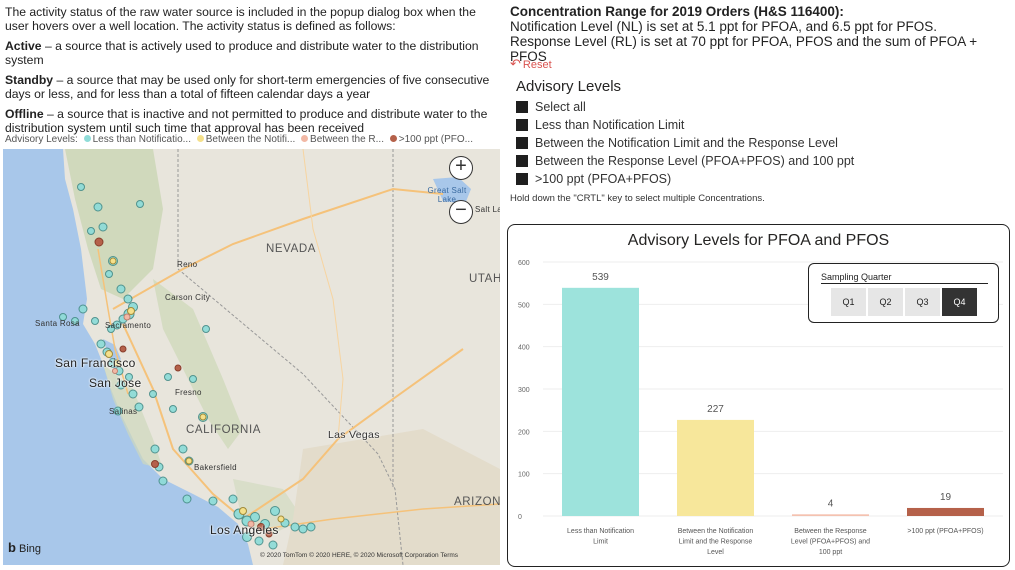 This screenshot has width=1015, height=570. What do you see at coordinates (224, 430) in the screenshot?
I see `map-label-california: CALIFORNIA` at bounding box center [224, 430].